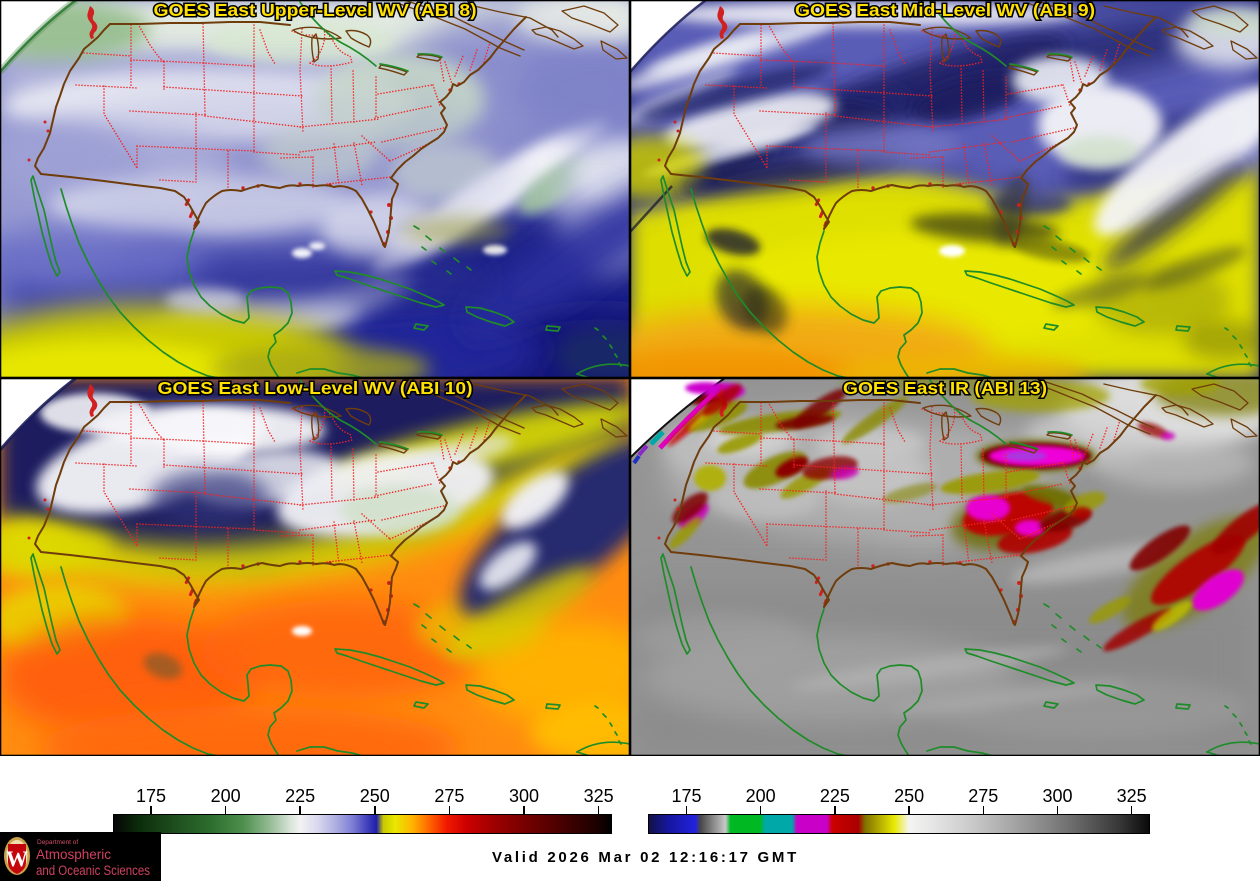 This screenshot has width=1260, height=881. What do you see at coordinates (315, 388) in the screenshot?
I see `svg-text:GOES East Low-Level WV (ABI 10: GOES East Low-Level WV (ABI 10)` at bounding box center [315, 388].